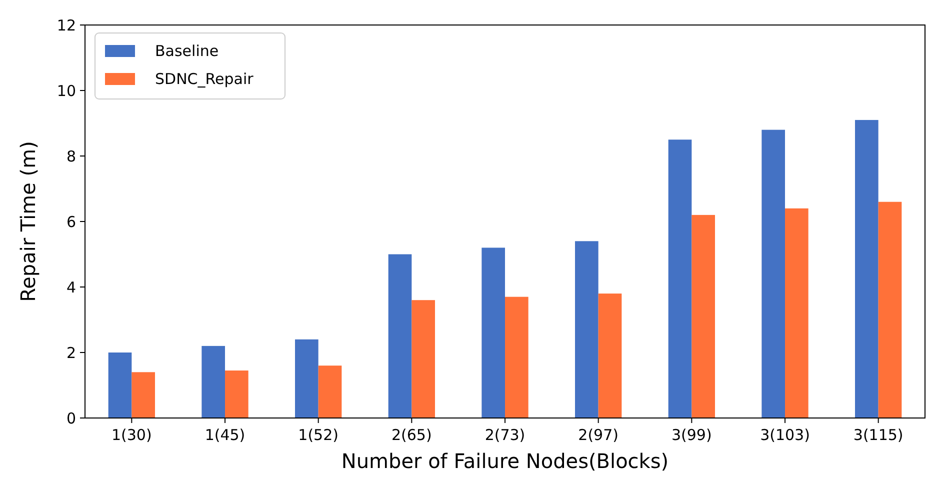 This screenshot has width=929, height=480. What do you see at coordinates (71, 156) in the screenshot?
I see `y-tick-label: 8` at bounding box center [71, 156].